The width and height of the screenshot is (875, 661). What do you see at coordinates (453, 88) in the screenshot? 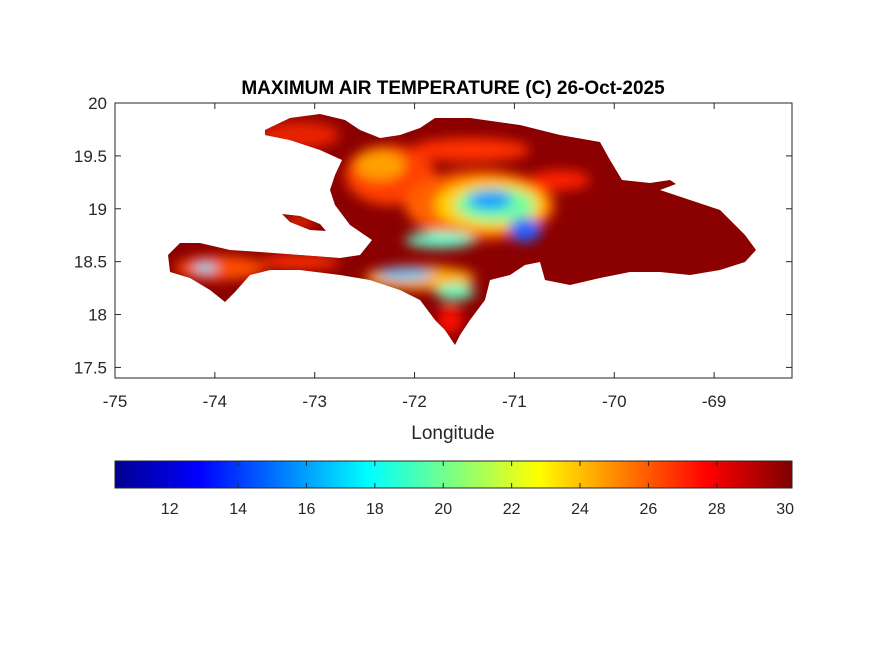
I see `chart-title: MAXIMUM AIR TEMPERATURE (C) 26-Oct-2025` at bounding box center [453, 88].